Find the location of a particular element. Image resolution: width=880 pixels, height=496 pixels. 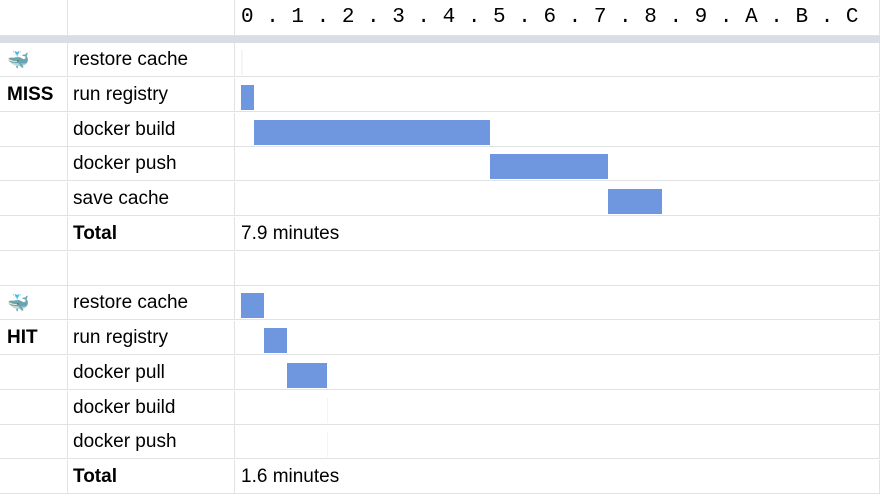

table-row: MISS run registry is located at coordinates (440, 95).